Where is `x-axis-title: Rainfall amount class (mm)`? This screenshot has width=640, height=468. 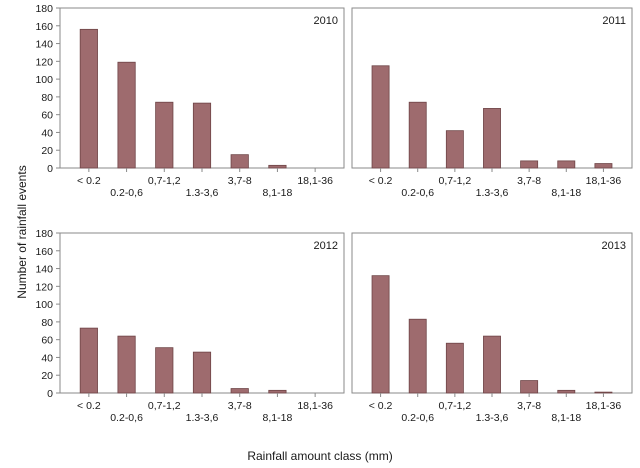
x-axis-title: Rainfall amount class (mm) is located at coordinates (319, 456).